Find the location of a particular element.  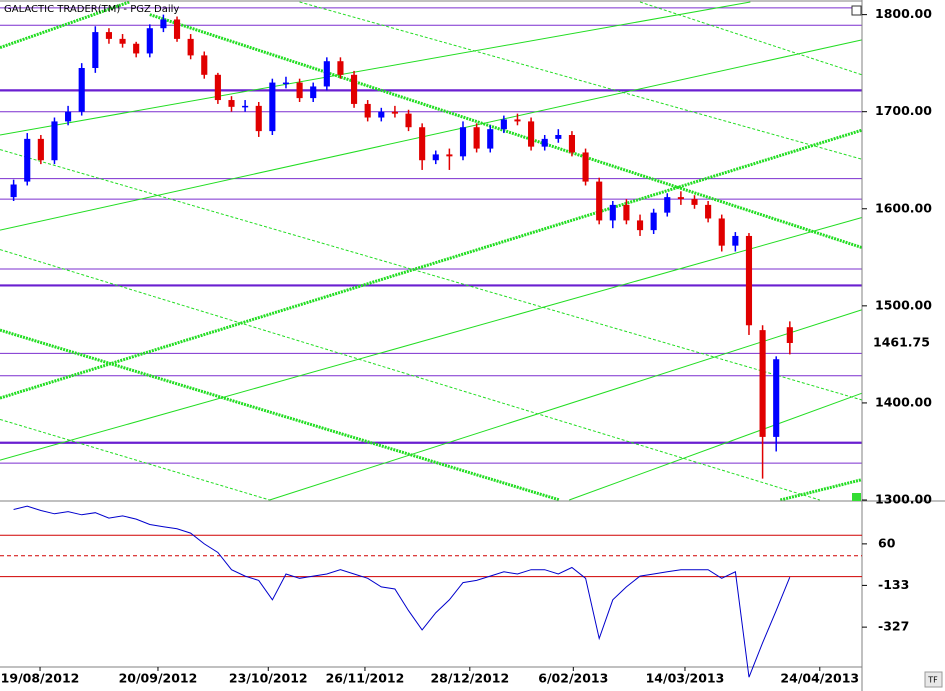

y-tick-label: 1600.00 is located at coordinates (903, 207).